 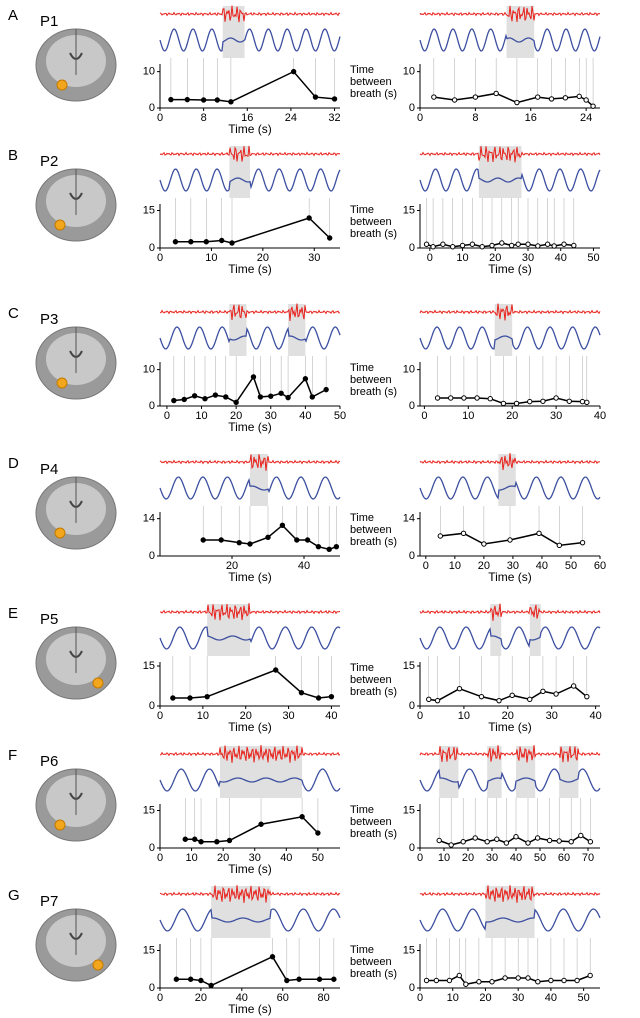 I want to click on panel-letter: D, so click(x=13, y=463).